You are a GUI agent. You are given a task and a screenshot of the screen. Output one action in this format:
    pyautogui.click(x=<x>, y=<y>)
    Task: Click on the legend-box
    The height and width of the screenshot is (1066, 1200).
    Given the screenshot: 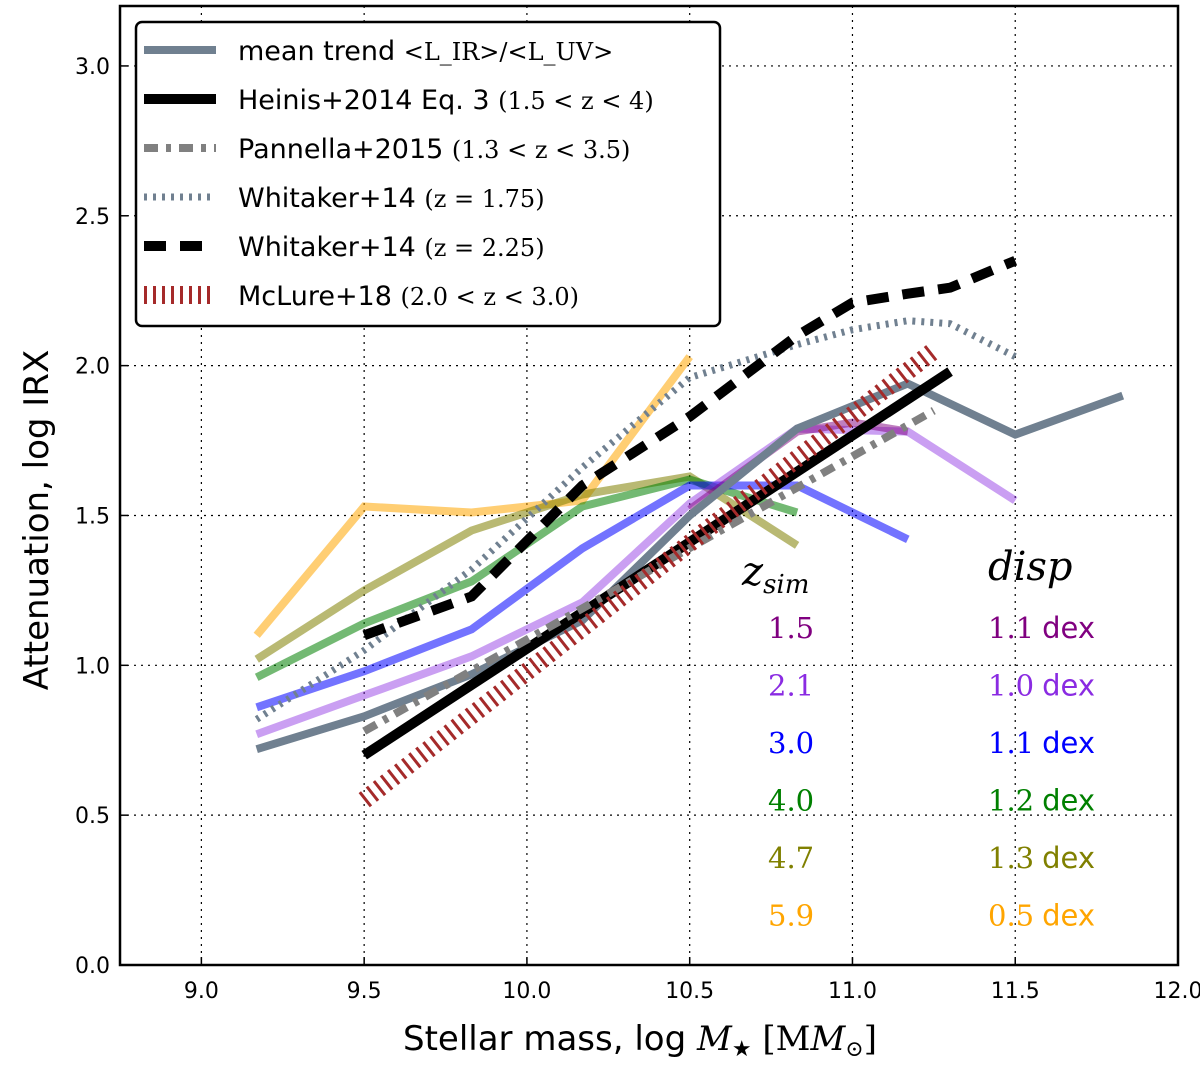 What is the action you would take?
    pyautogui.click(x=428, y=174)
    